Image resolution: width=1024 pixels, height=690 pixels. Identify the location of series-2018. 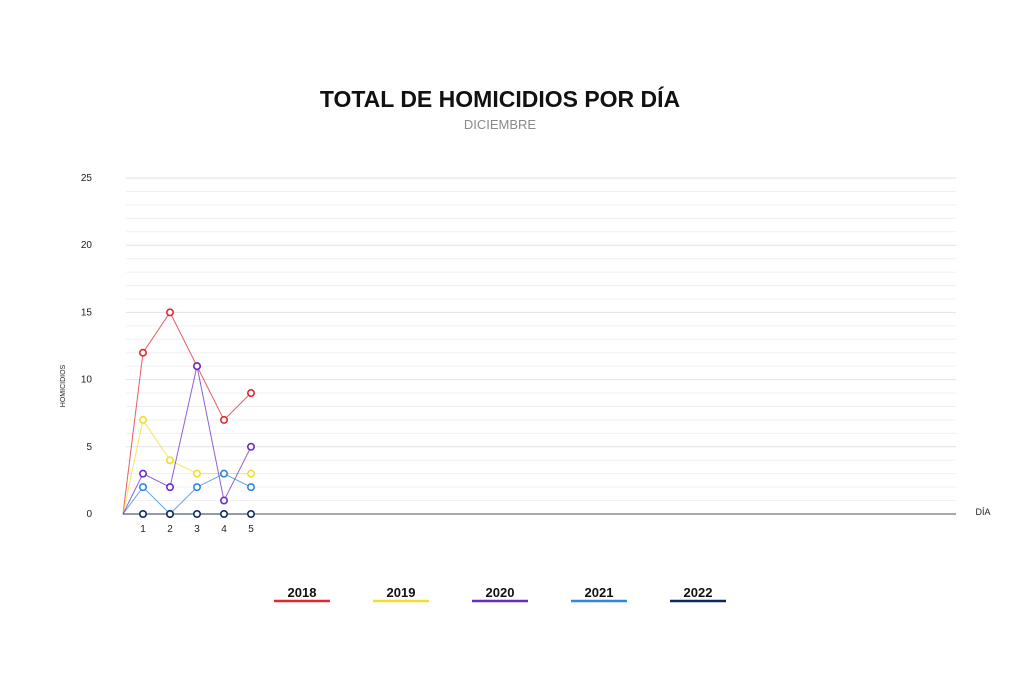
(189, 411).